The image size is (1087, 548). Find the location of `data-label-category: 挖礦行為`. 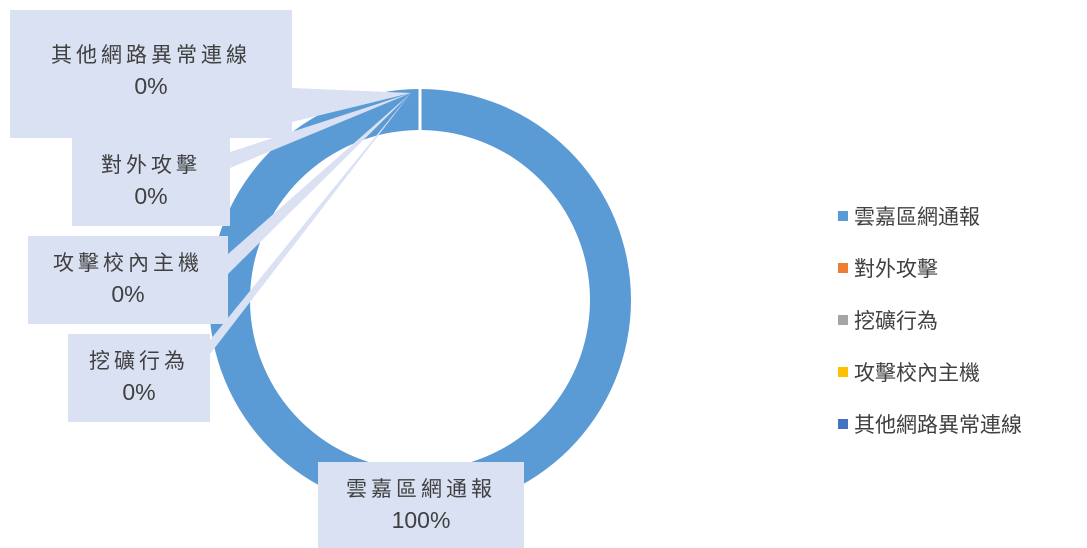

data-label-category: 挖礦行為 is located at coordinates (139, 361).